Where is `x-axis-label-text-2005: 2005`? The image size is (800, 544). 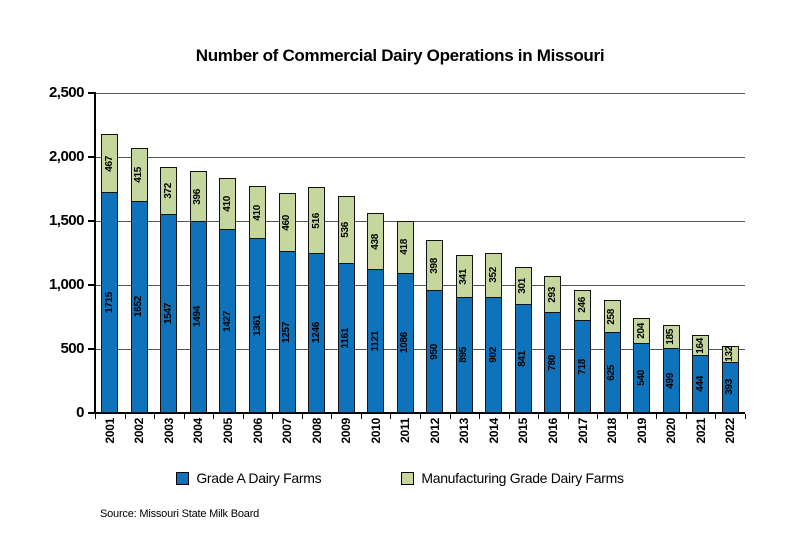 x-axis-label-text-2005: 2005 is located at coordinates (227, 431).